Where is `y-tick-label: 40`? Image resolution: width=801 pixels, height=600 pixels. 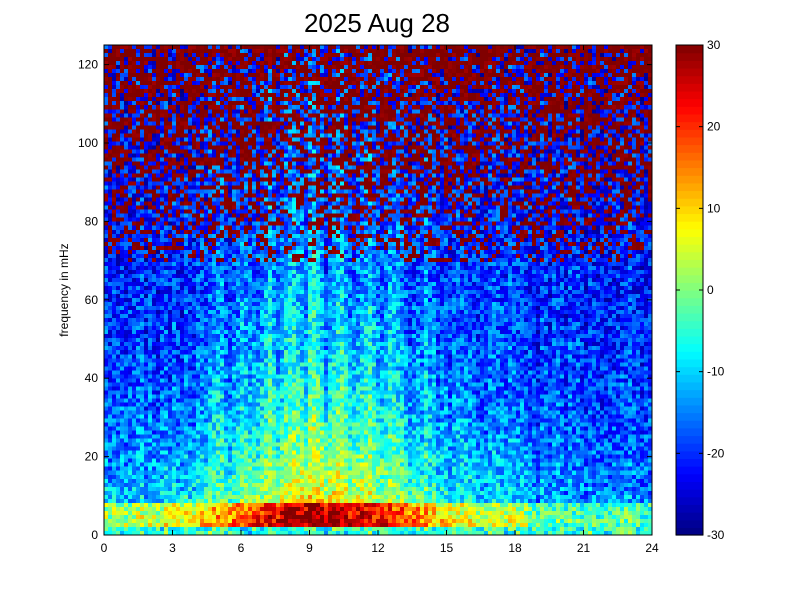 y-tick-label: 40 is located at coordinates (92, 378).